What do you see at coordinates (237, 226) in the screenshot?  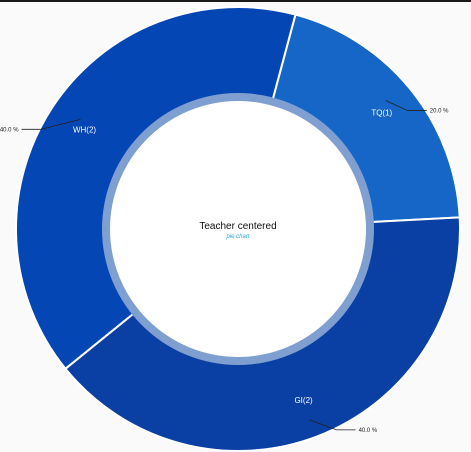 I see `chart-title: Teacher centered` at bounding box center [237, 226].